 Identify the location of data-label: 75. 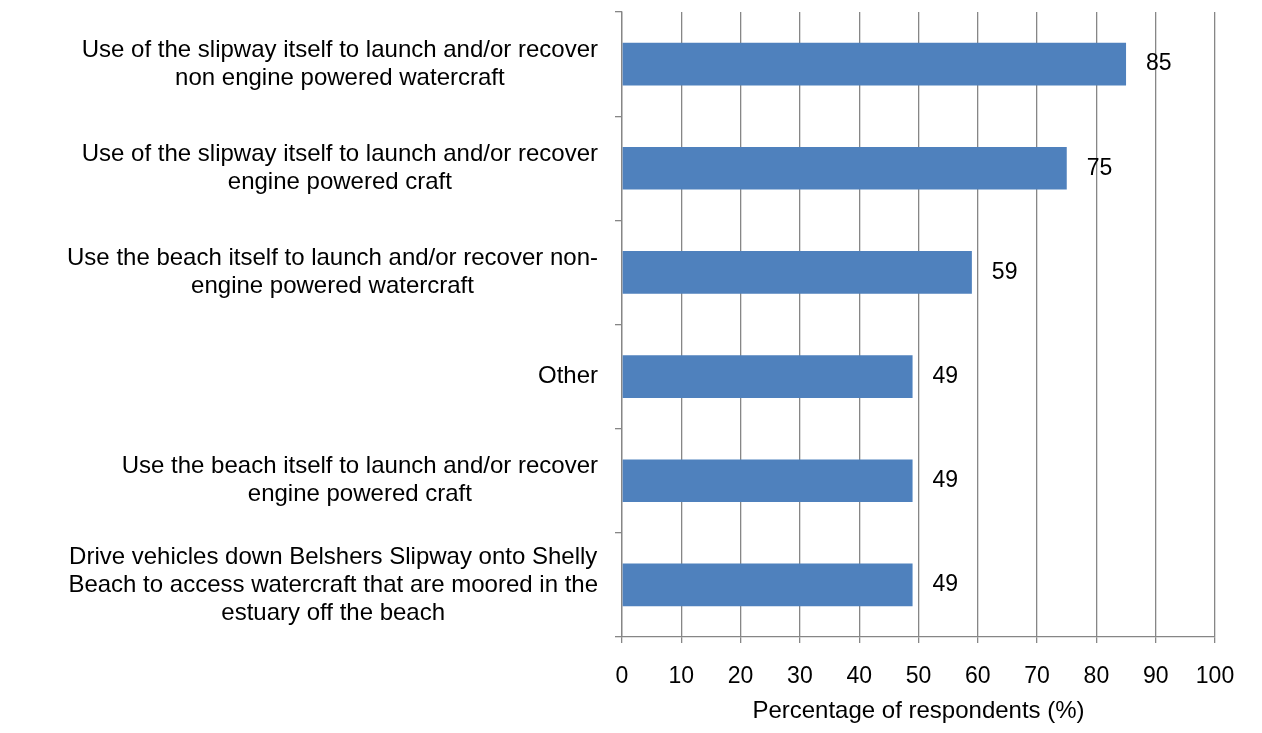
(1099, 166).